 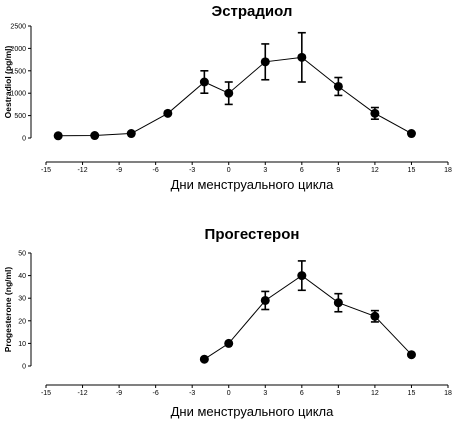 What do you see at coordinates (448, 393) in the screenshot?
I see `chart2-x-tick-label: 18` at bounding box center [448, 393].